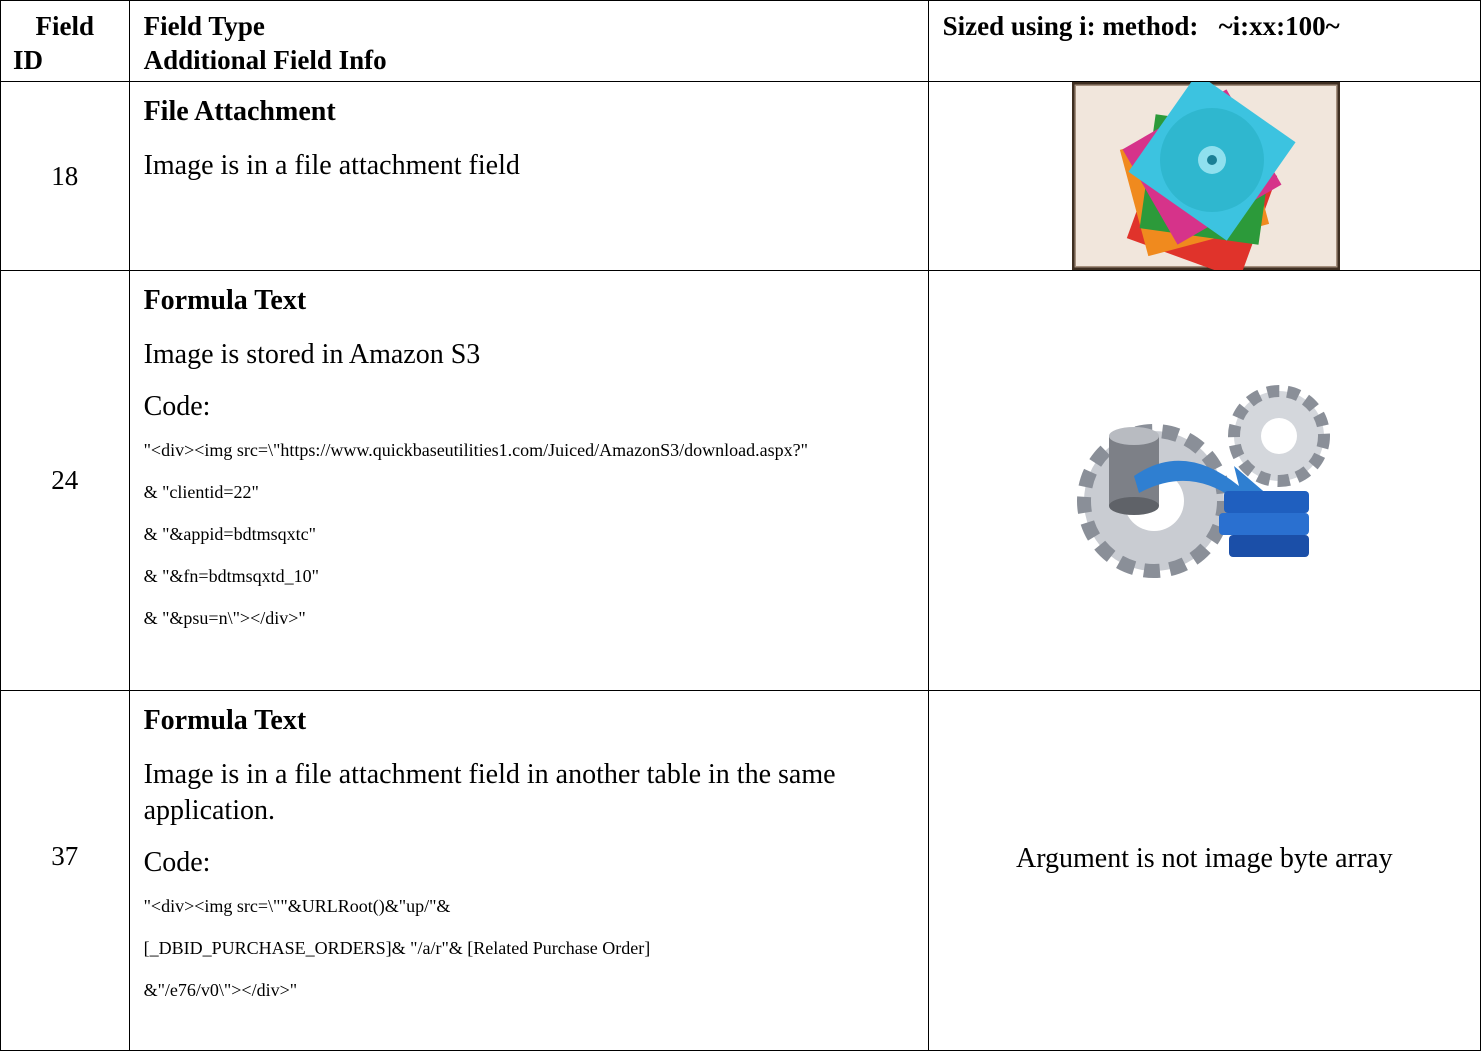  I want to click on code-line: & "clientid=22", so click(201, 492).